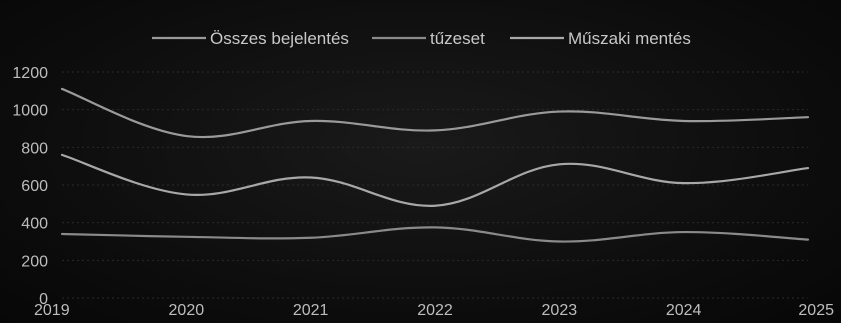  I want to click on x-tick-label: 2025, so click(816, 310).